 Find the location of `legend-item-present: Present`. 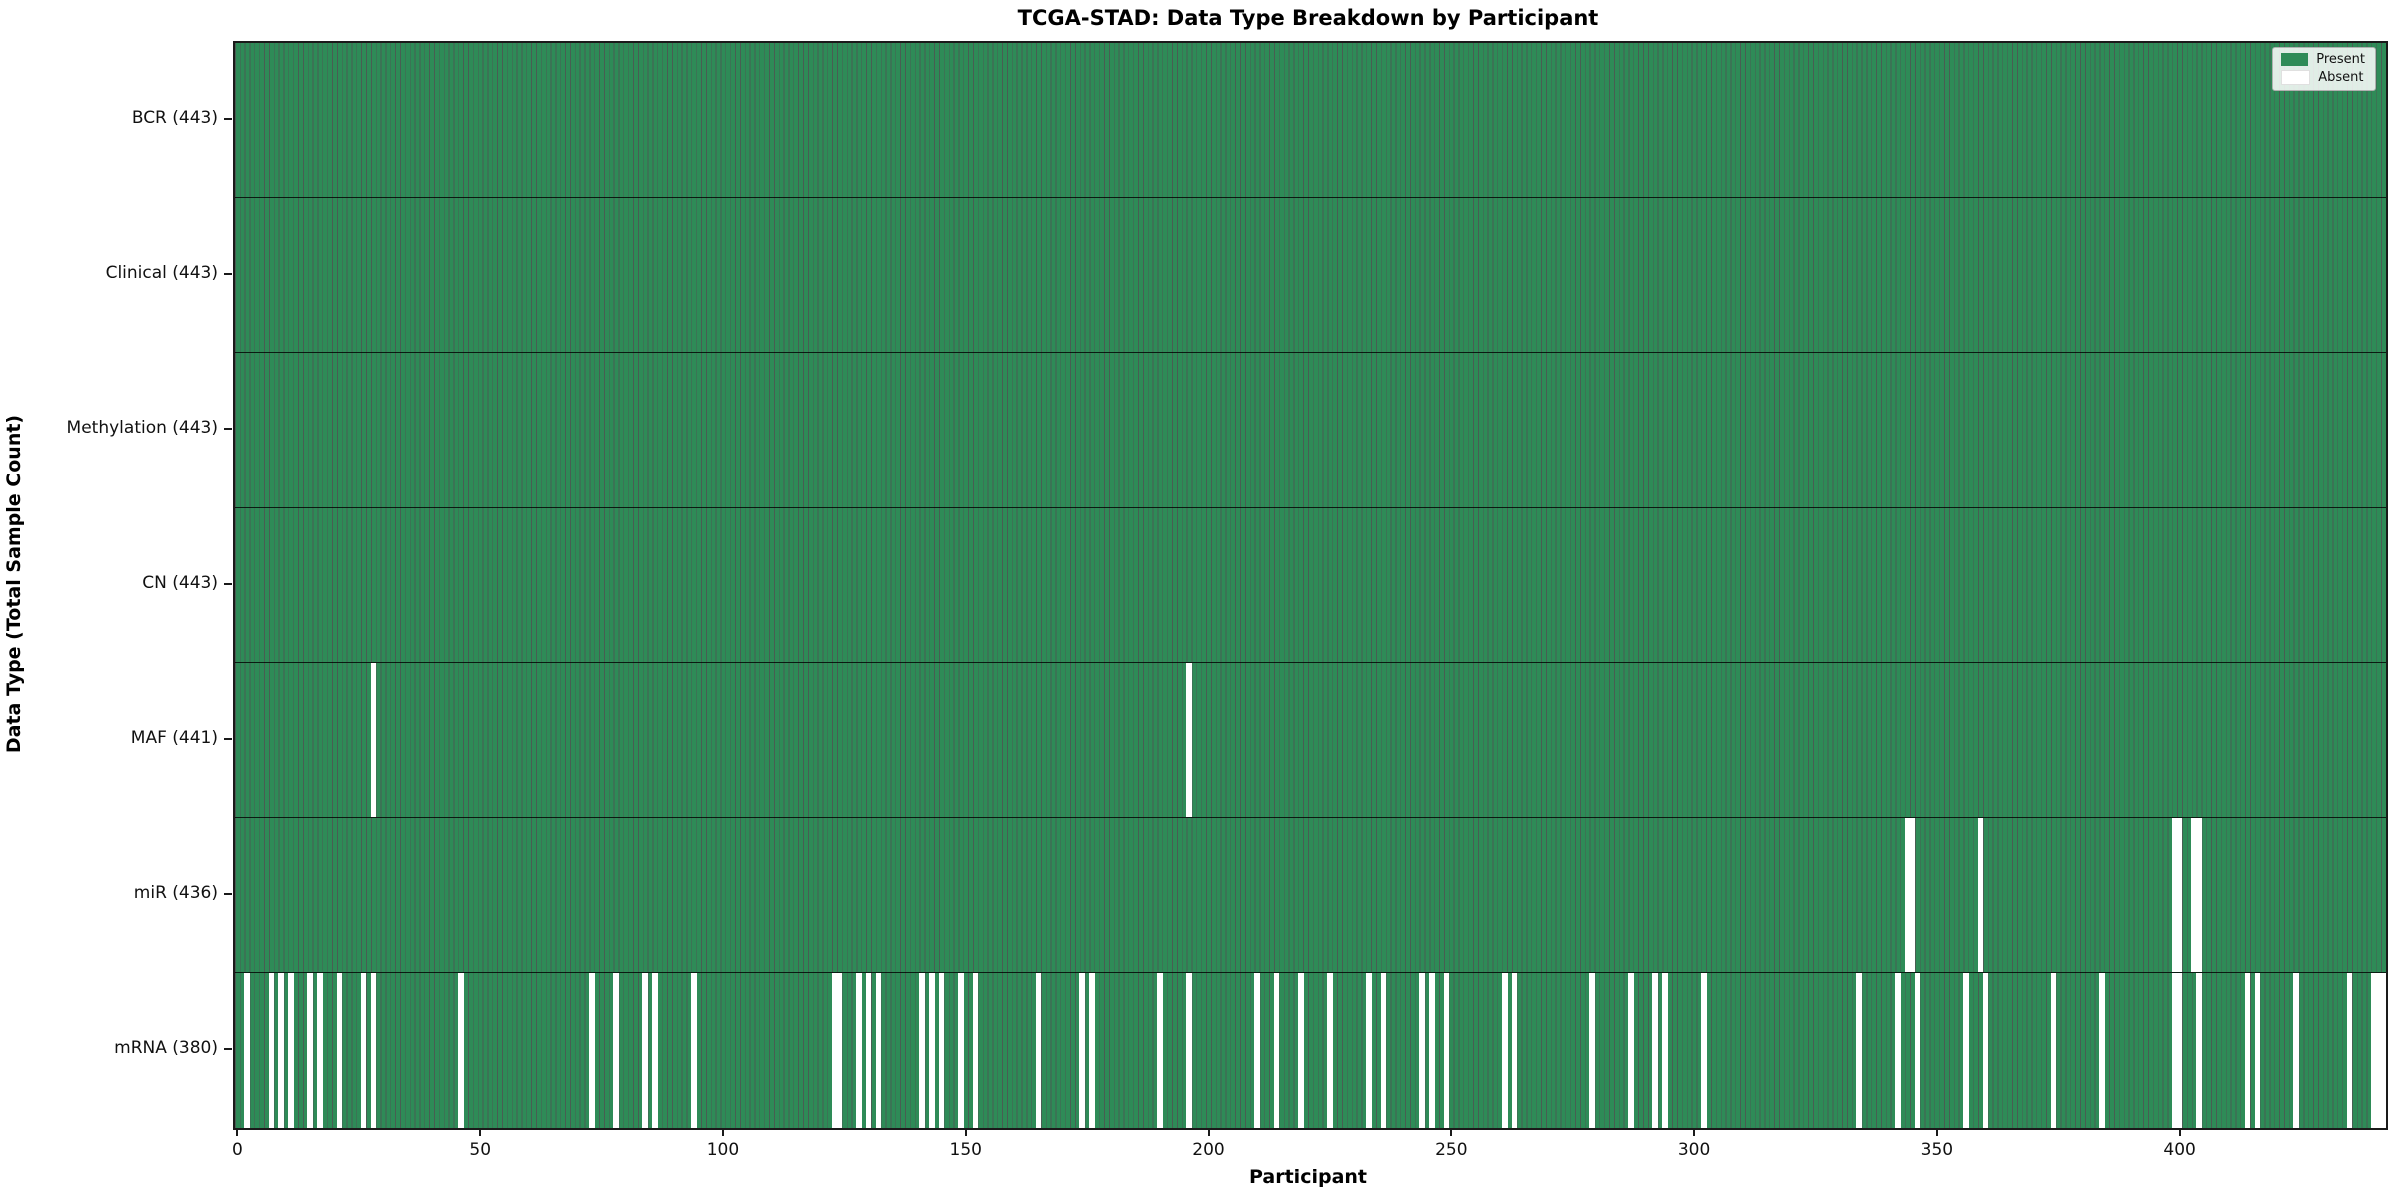

legend-item-present: Present is located at coordinates (2323, 59).